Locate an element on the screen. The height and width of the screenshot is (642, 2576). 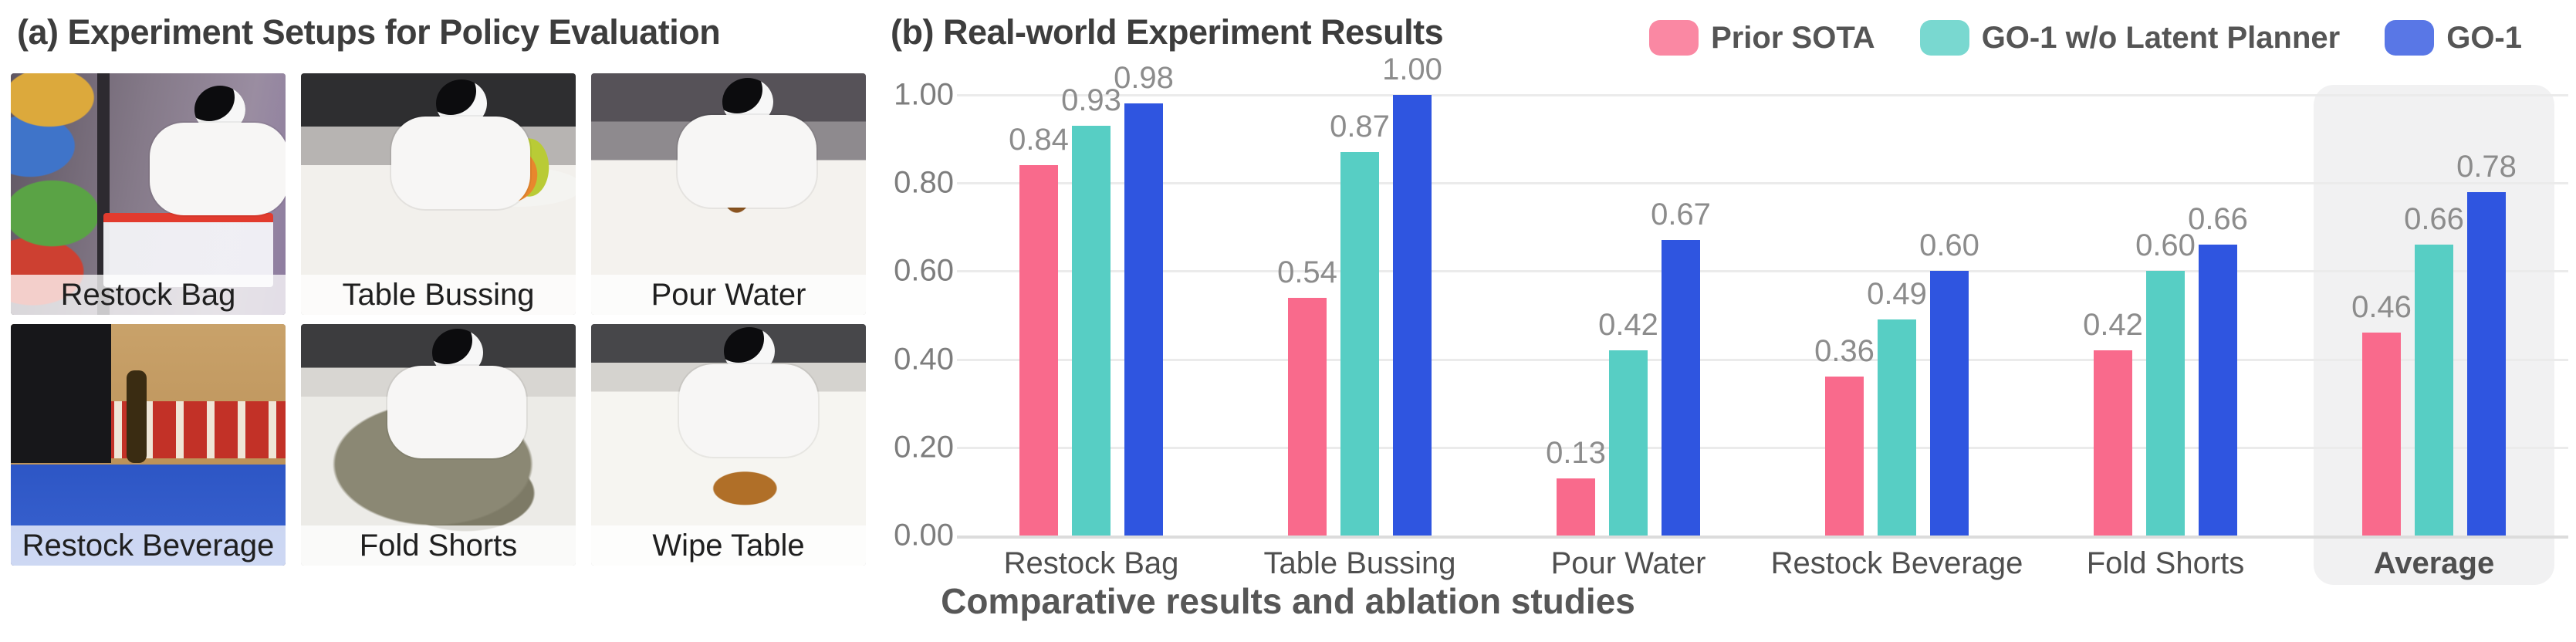
category-label-table-bussing: Table Bussing is located at coordinates (1359, 563).